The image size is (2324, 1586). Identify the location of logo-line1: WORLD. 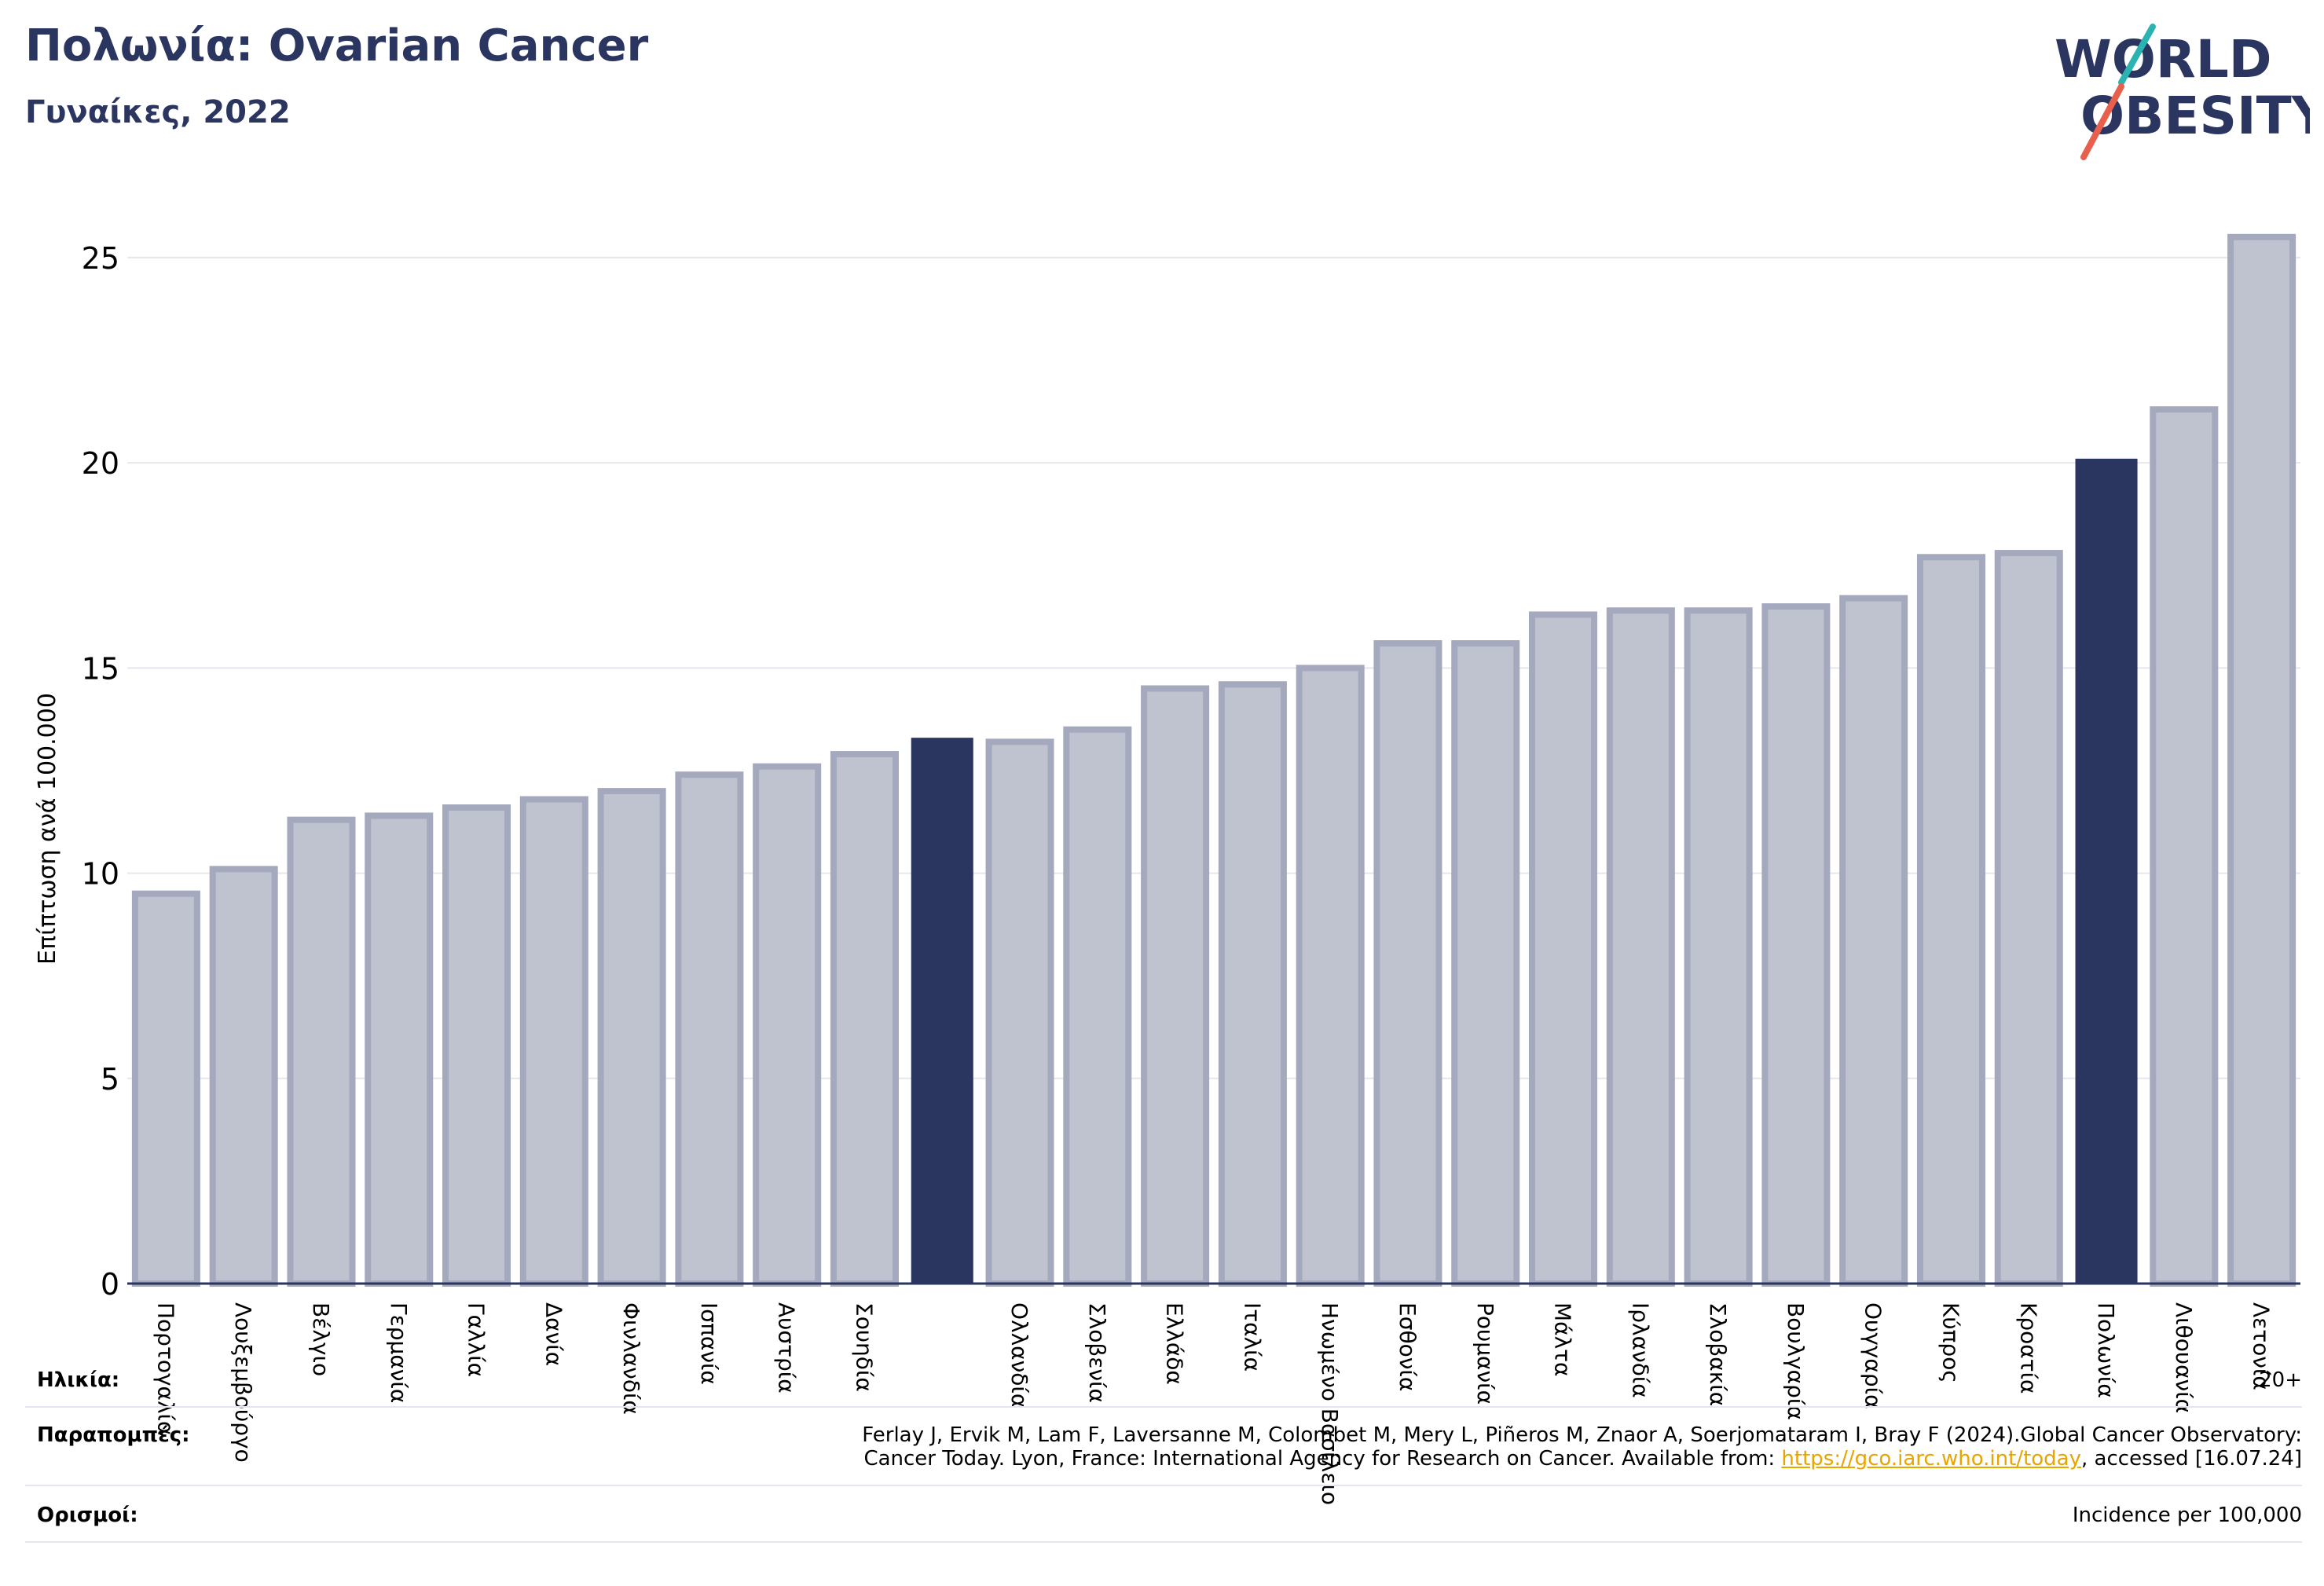
(2163, 59).